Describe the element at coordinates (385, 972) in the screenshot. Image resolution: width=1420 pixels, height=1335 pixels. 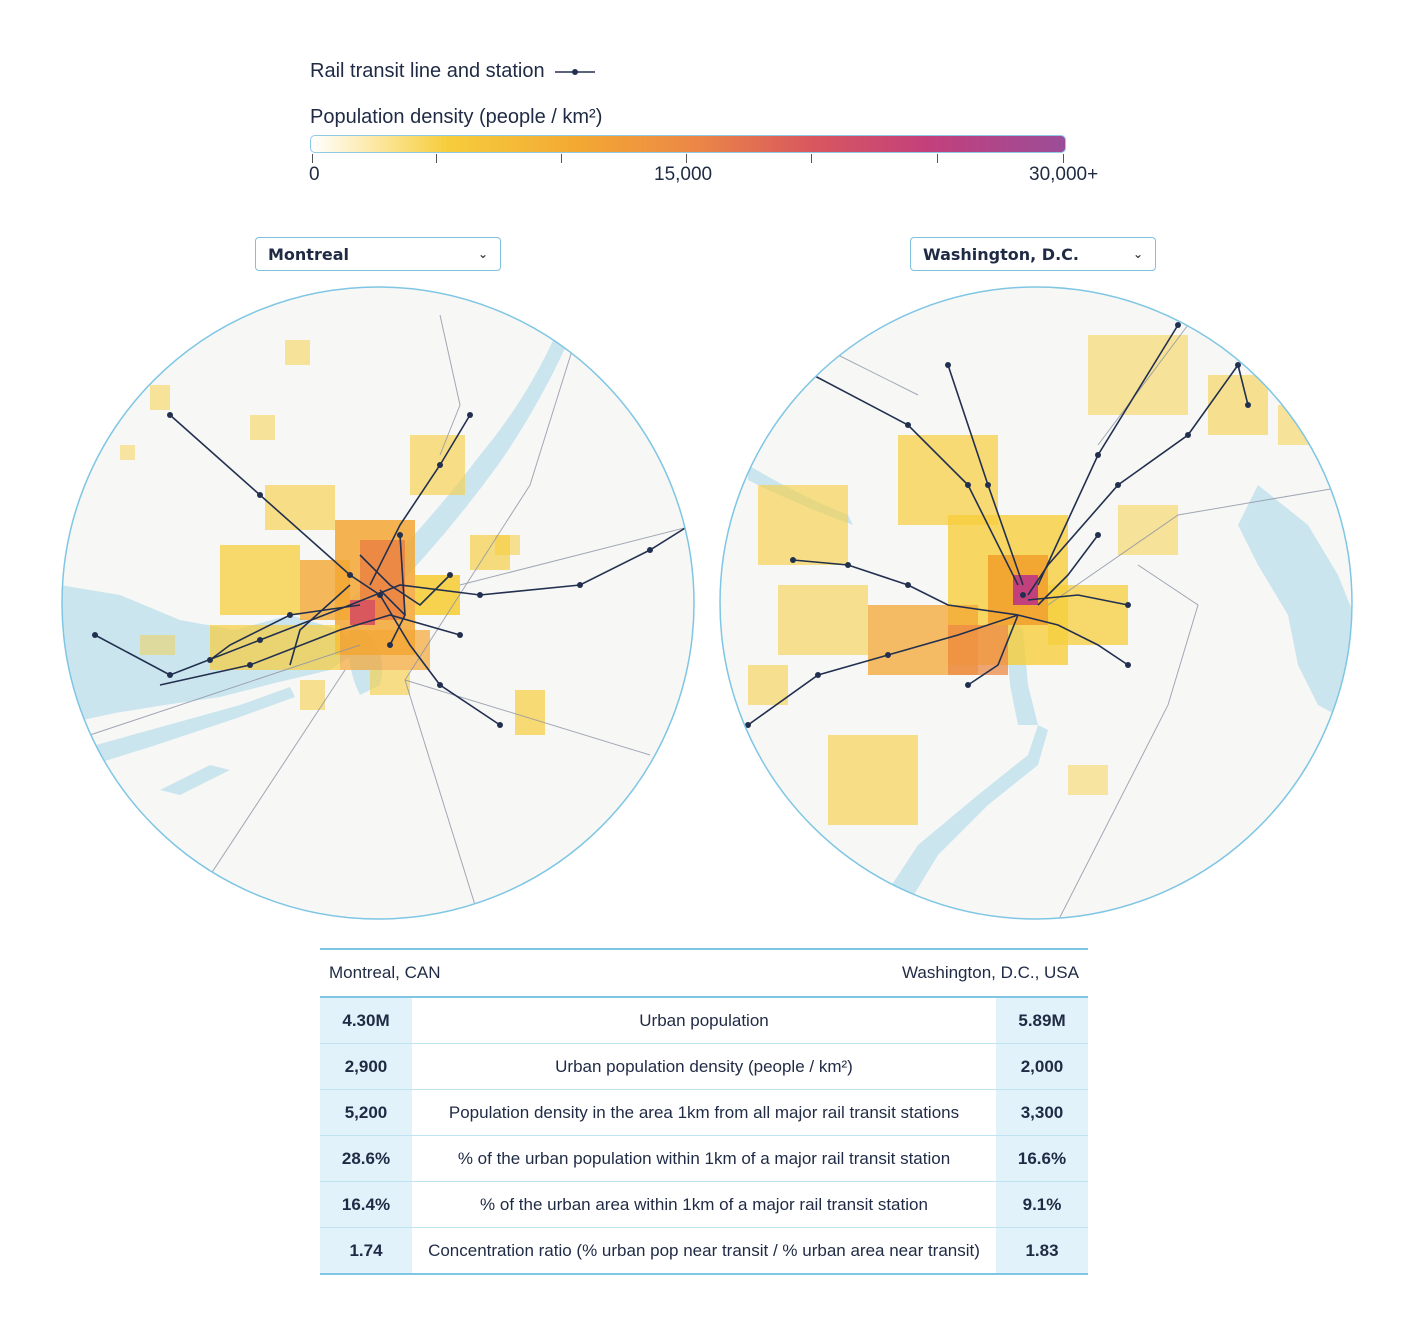
I see `left-city-name: Montreal, CAN` at that location.